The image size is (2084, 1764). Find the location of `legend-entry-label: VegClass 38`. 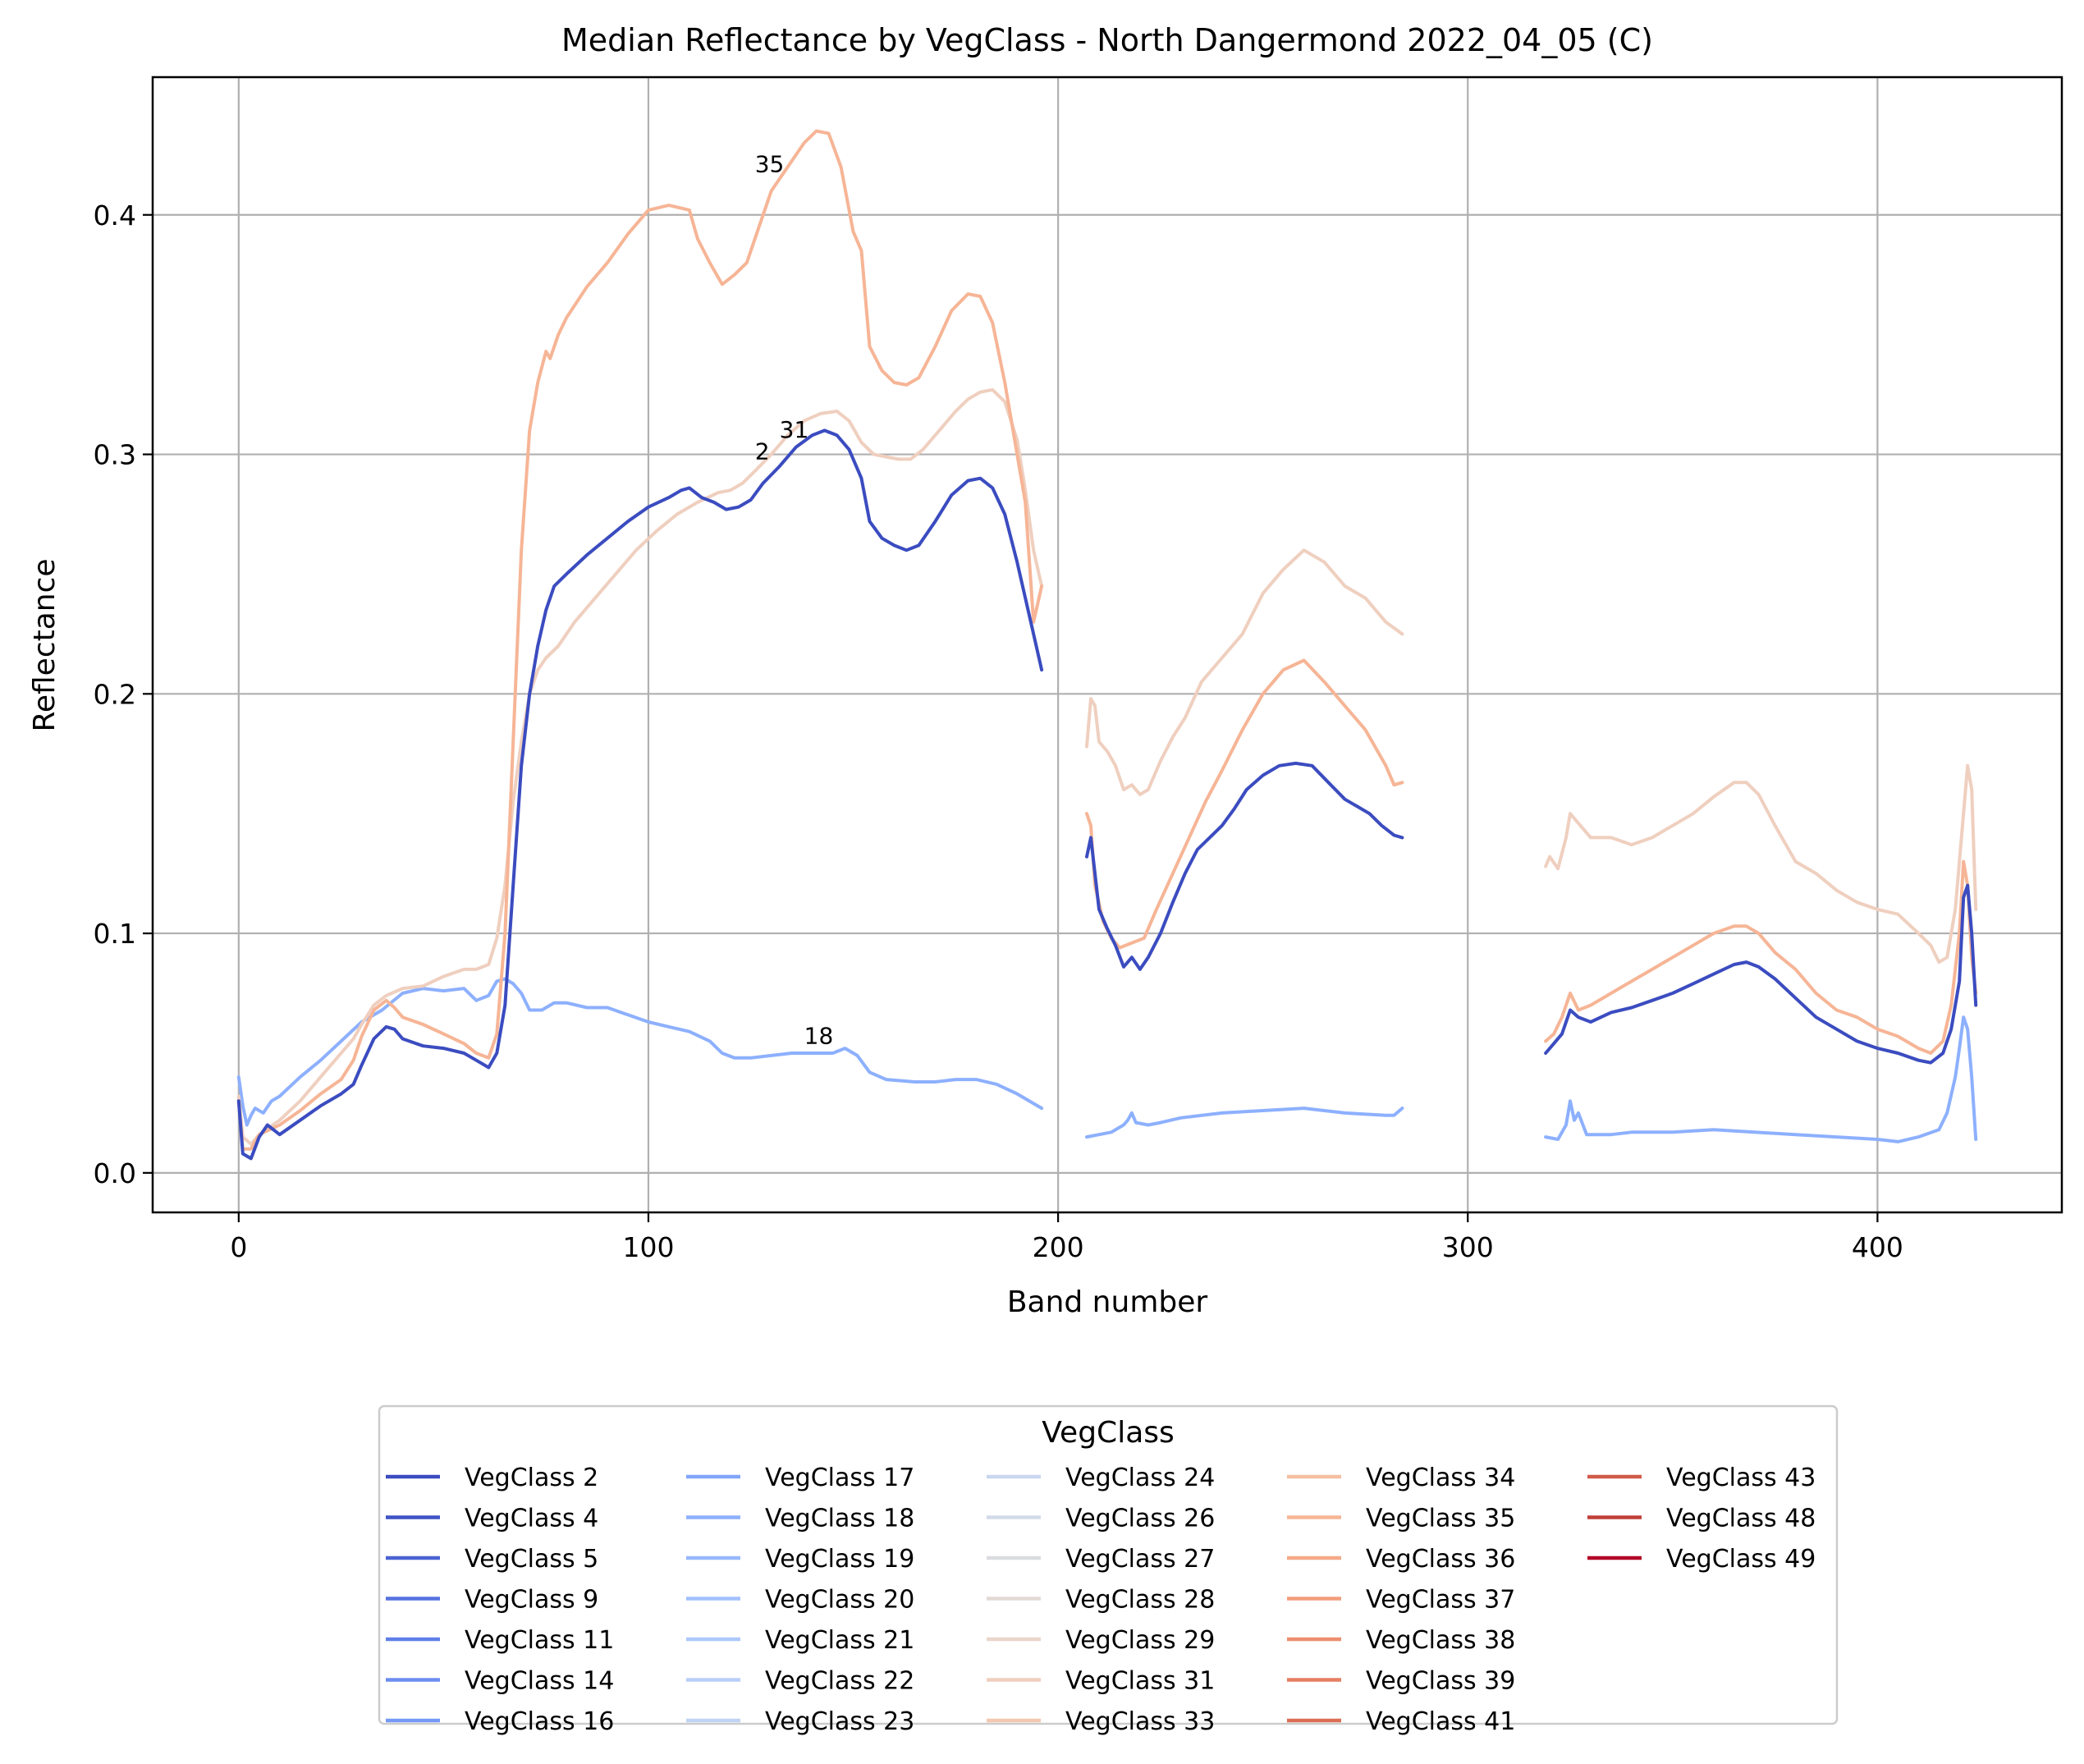

legend-entry-label: VegClass 38 is located at coordinates (1440, 1640).